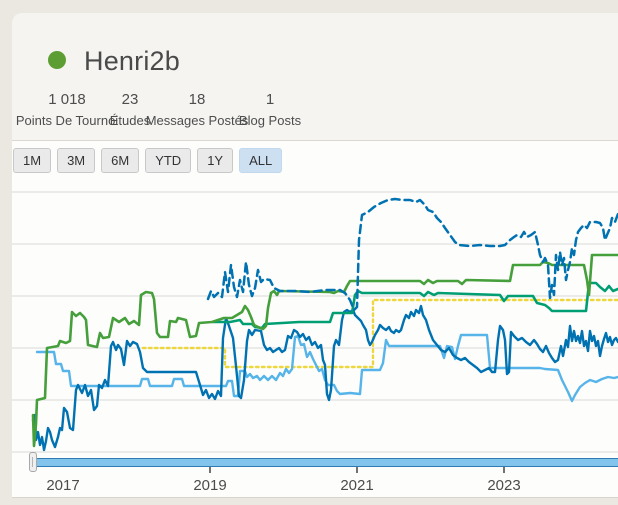  I want to click on range-button-1m: 1M, so click(32, 160).